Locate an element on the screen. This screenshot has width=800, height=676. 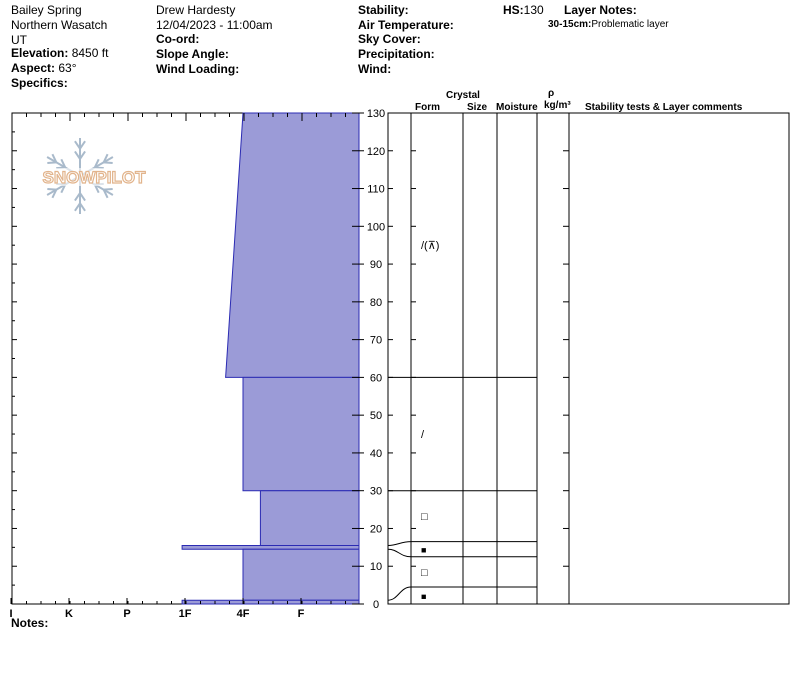
depth-tick-label: 0 is located at coordinates (376, 605).